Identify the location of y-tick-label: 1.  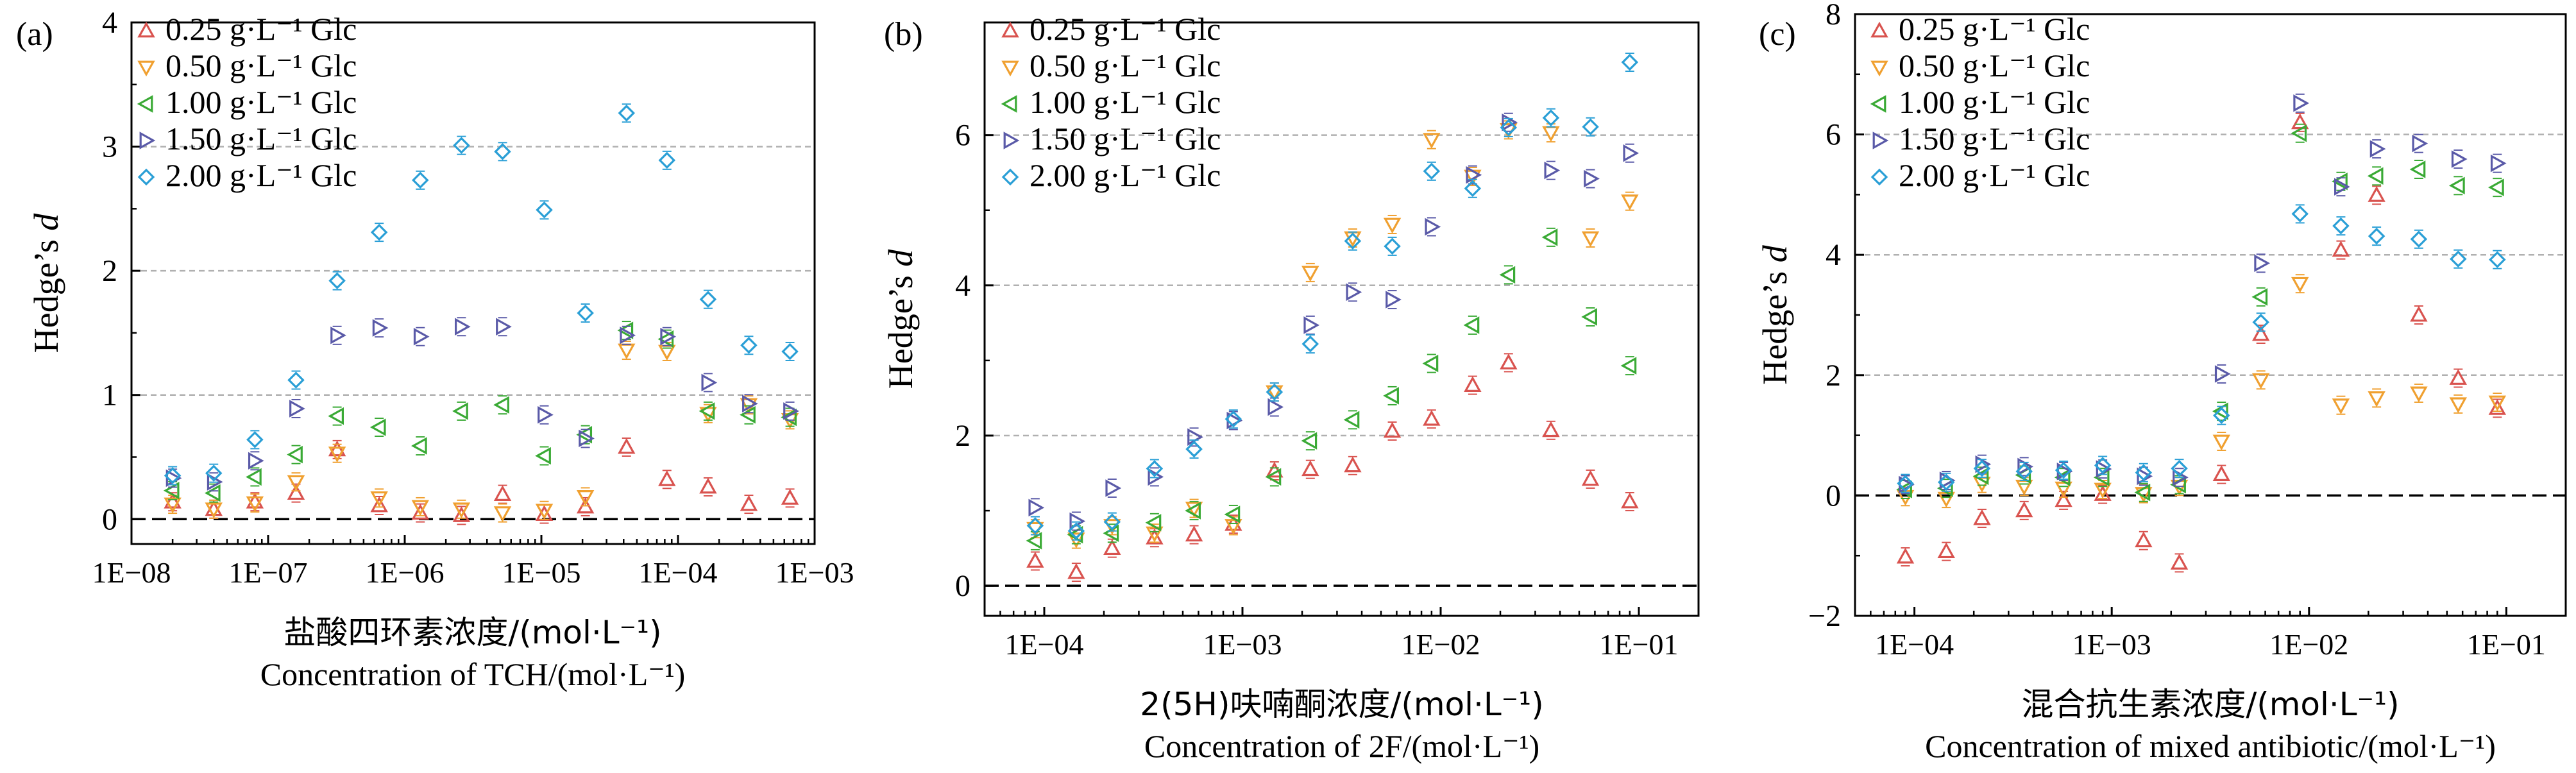
(109, 395).